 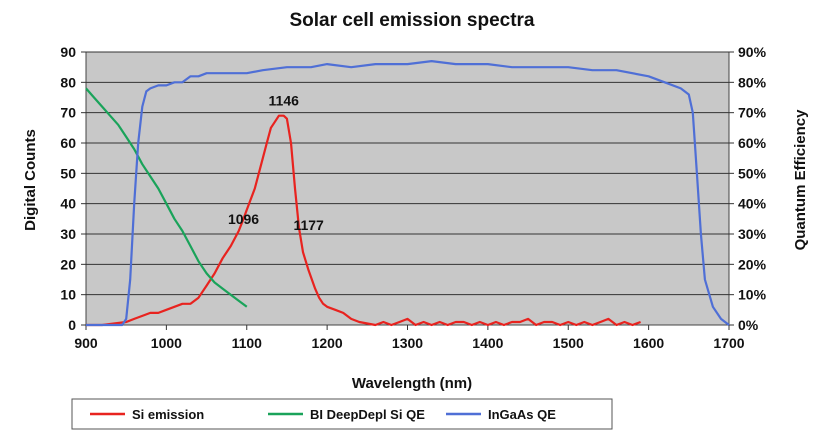 What do you see at coordinates (73, 188) in the screenshot?
I see `y-axis-ticks: 0 10 20 30 40 50 60 70 80 90` at bounding box center [73, 188].